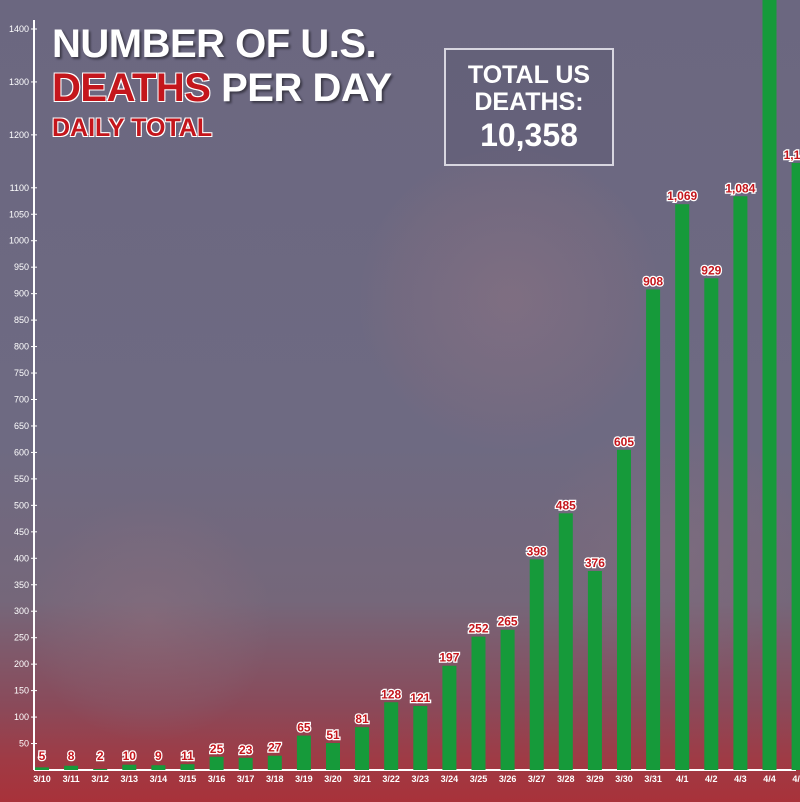  I want to click on x-tick-label: 3/21, so click(362, 779).